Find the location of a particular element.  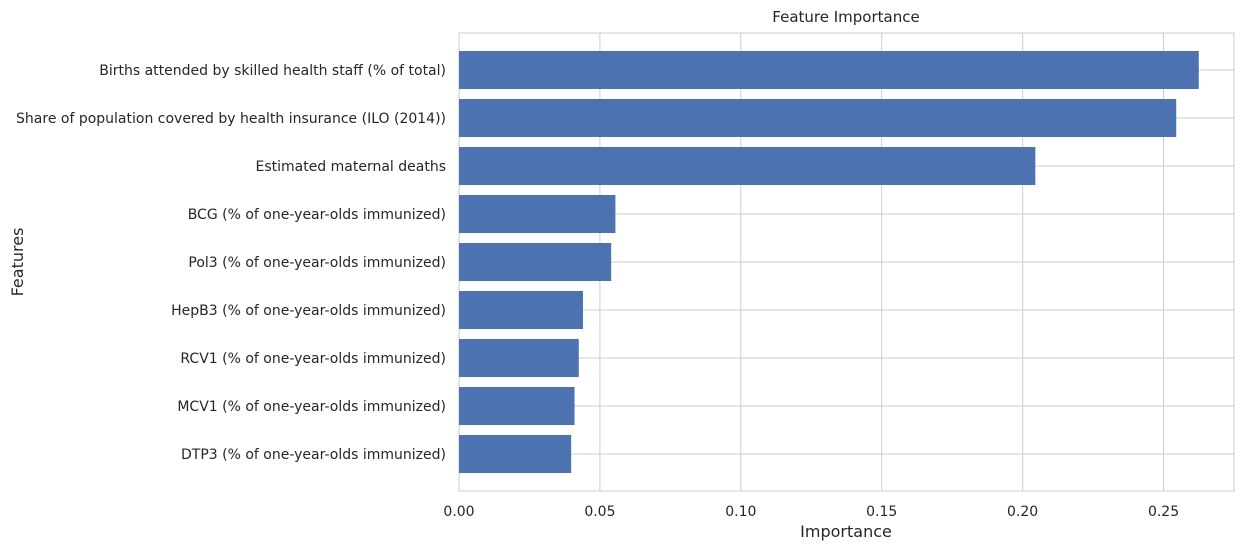

y-tick-label: Estimated maternal deaths is located at coordinates (350, 167).